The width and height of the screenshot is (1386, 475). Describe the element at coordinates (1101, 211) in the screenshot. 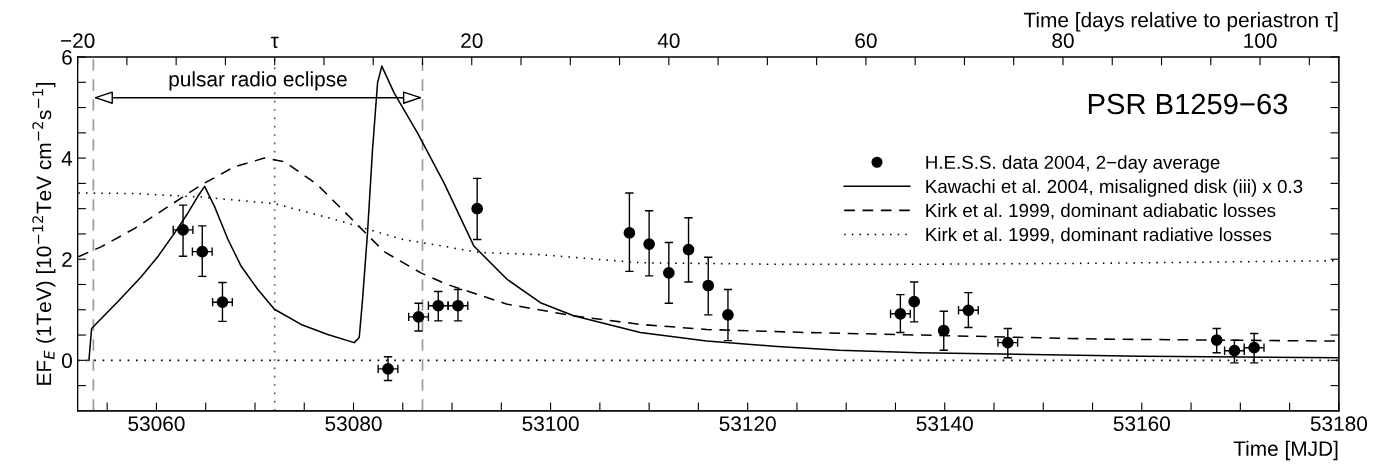

I see `legend-label: Kirk et al. 1999, dominant adiabatic losses` at that location.